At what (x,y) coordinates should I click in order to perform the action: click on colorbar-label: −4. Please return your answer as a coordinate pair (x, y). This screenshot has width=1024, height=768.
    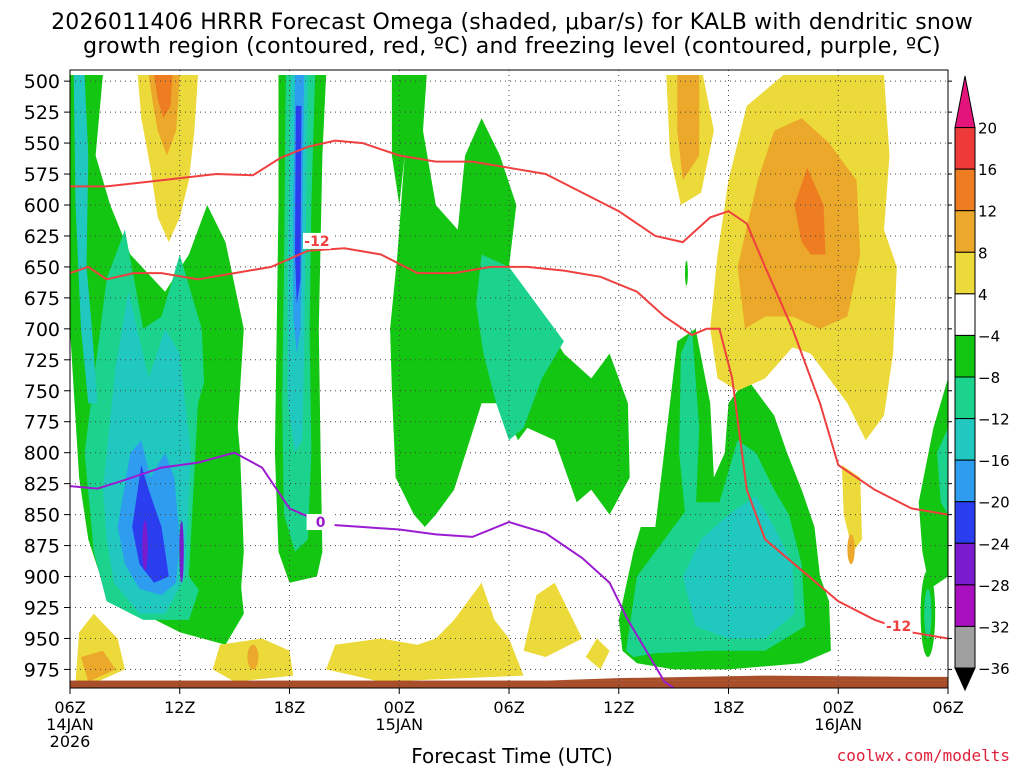
    Looking at the image, I should click on (989, 336).